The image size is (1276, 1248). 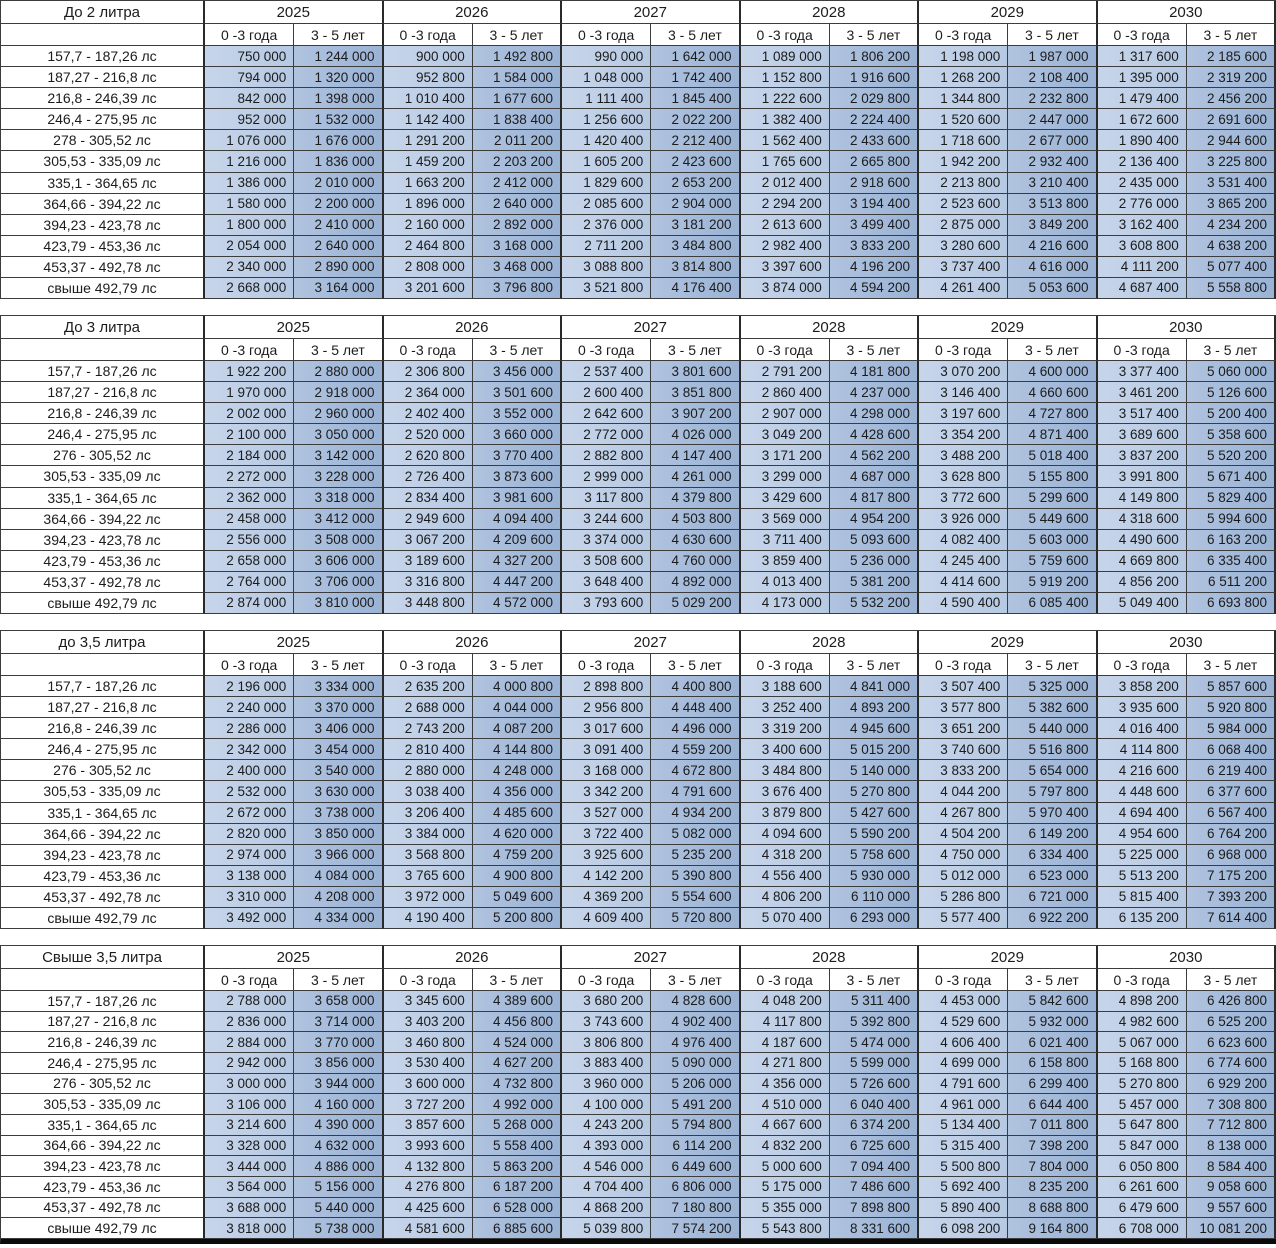 I want to click on price-cell: 4 817 800, so click(x=874, y=498).